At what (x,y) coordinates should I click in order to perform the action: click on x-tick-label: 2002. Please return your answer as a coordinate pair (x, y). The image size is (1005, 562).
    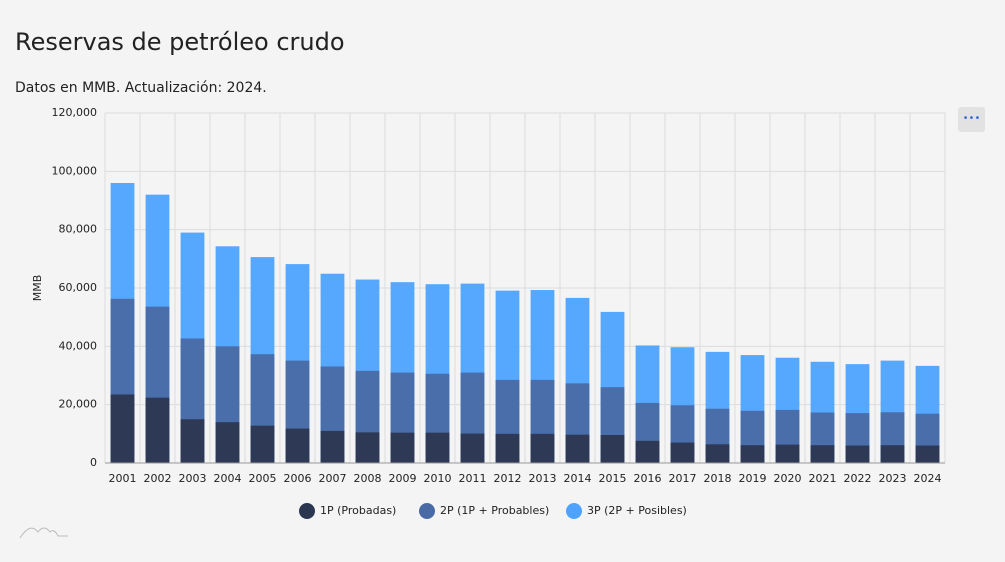
    Looking at the image, I should click on (158, 478).